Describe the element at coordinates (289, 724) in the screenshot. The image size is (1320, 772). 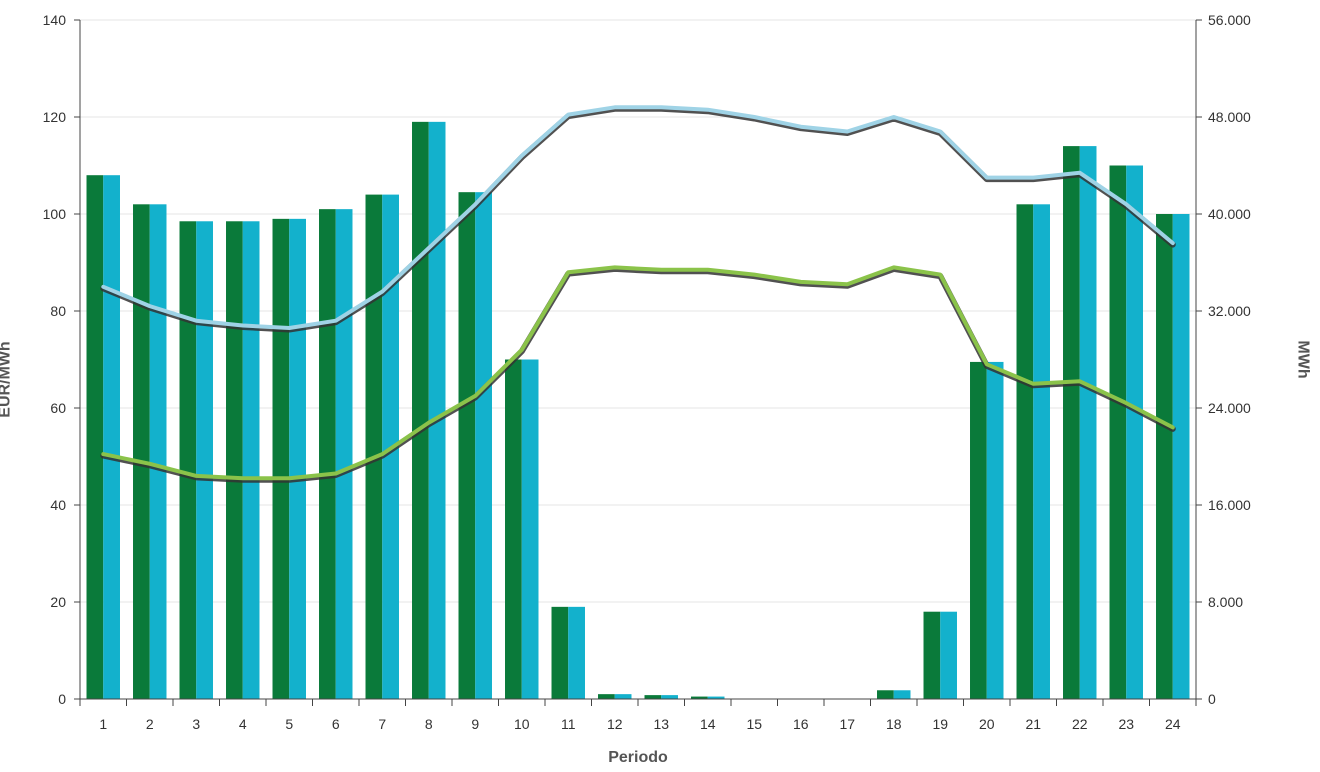
I see `x-tick-label: 5` at that location.